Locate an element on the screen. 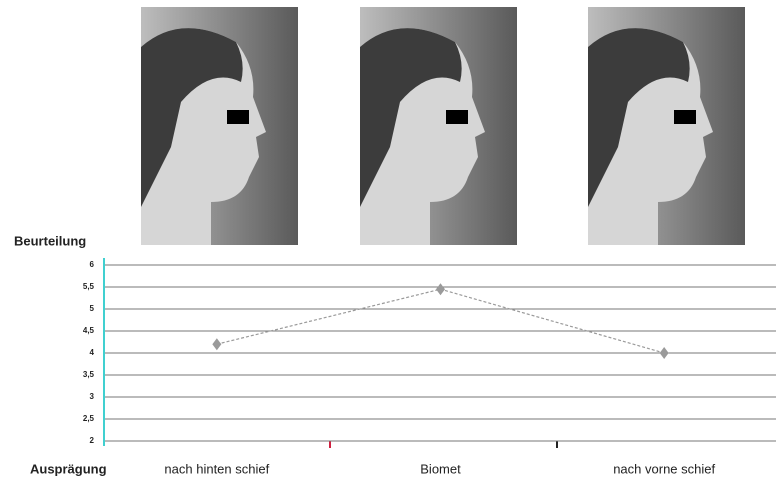 The height and width of the screenshot is (481, 776). y-tick-label: 4 is located at coordinates (92, 352).